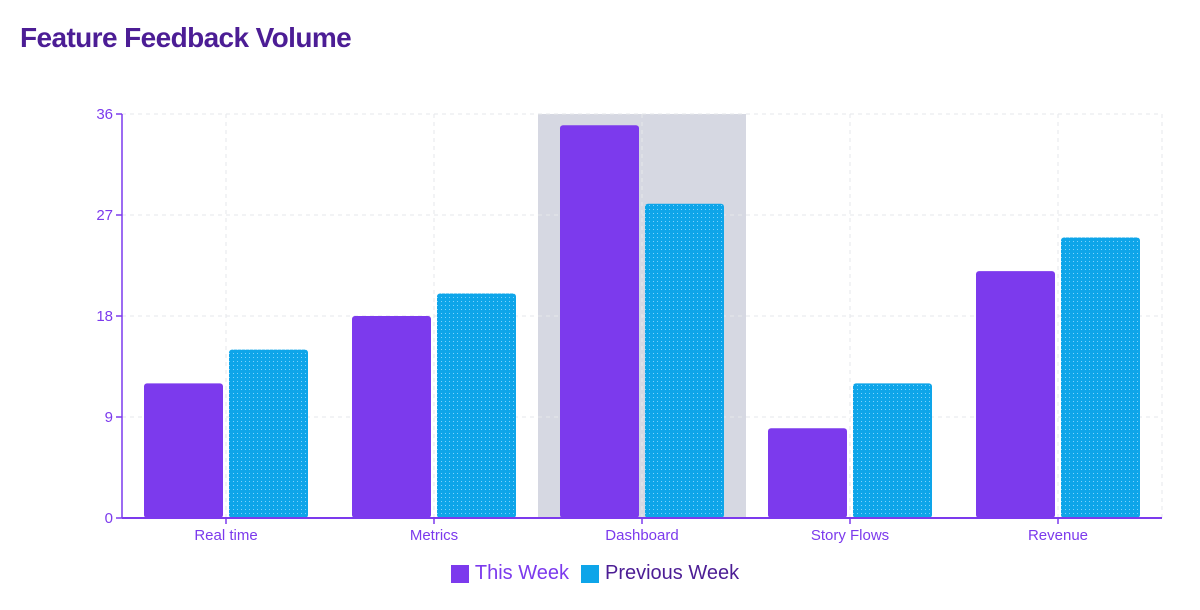  I want to click on bar-this-week-dashboard, so click(599, 321).